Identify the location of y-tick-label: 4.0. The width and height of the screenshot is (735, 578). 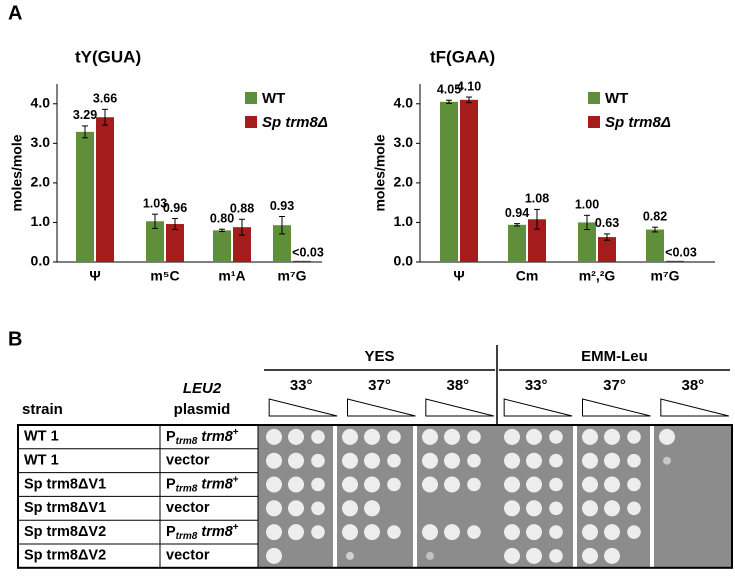
(404, 102).